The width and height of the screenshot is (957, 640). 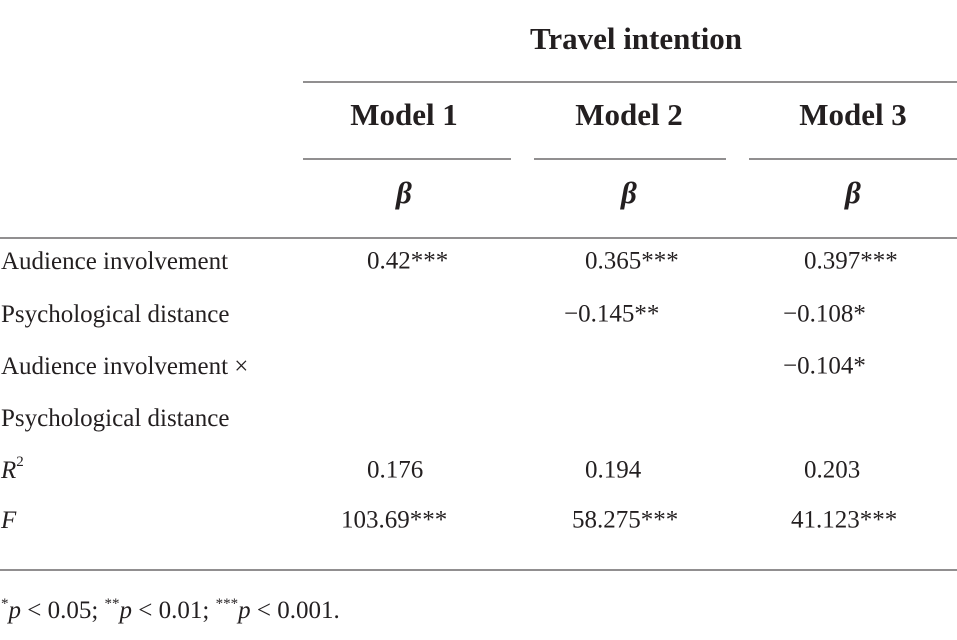 I want to click on cell: 58.275***, so click(x=625, y=520).